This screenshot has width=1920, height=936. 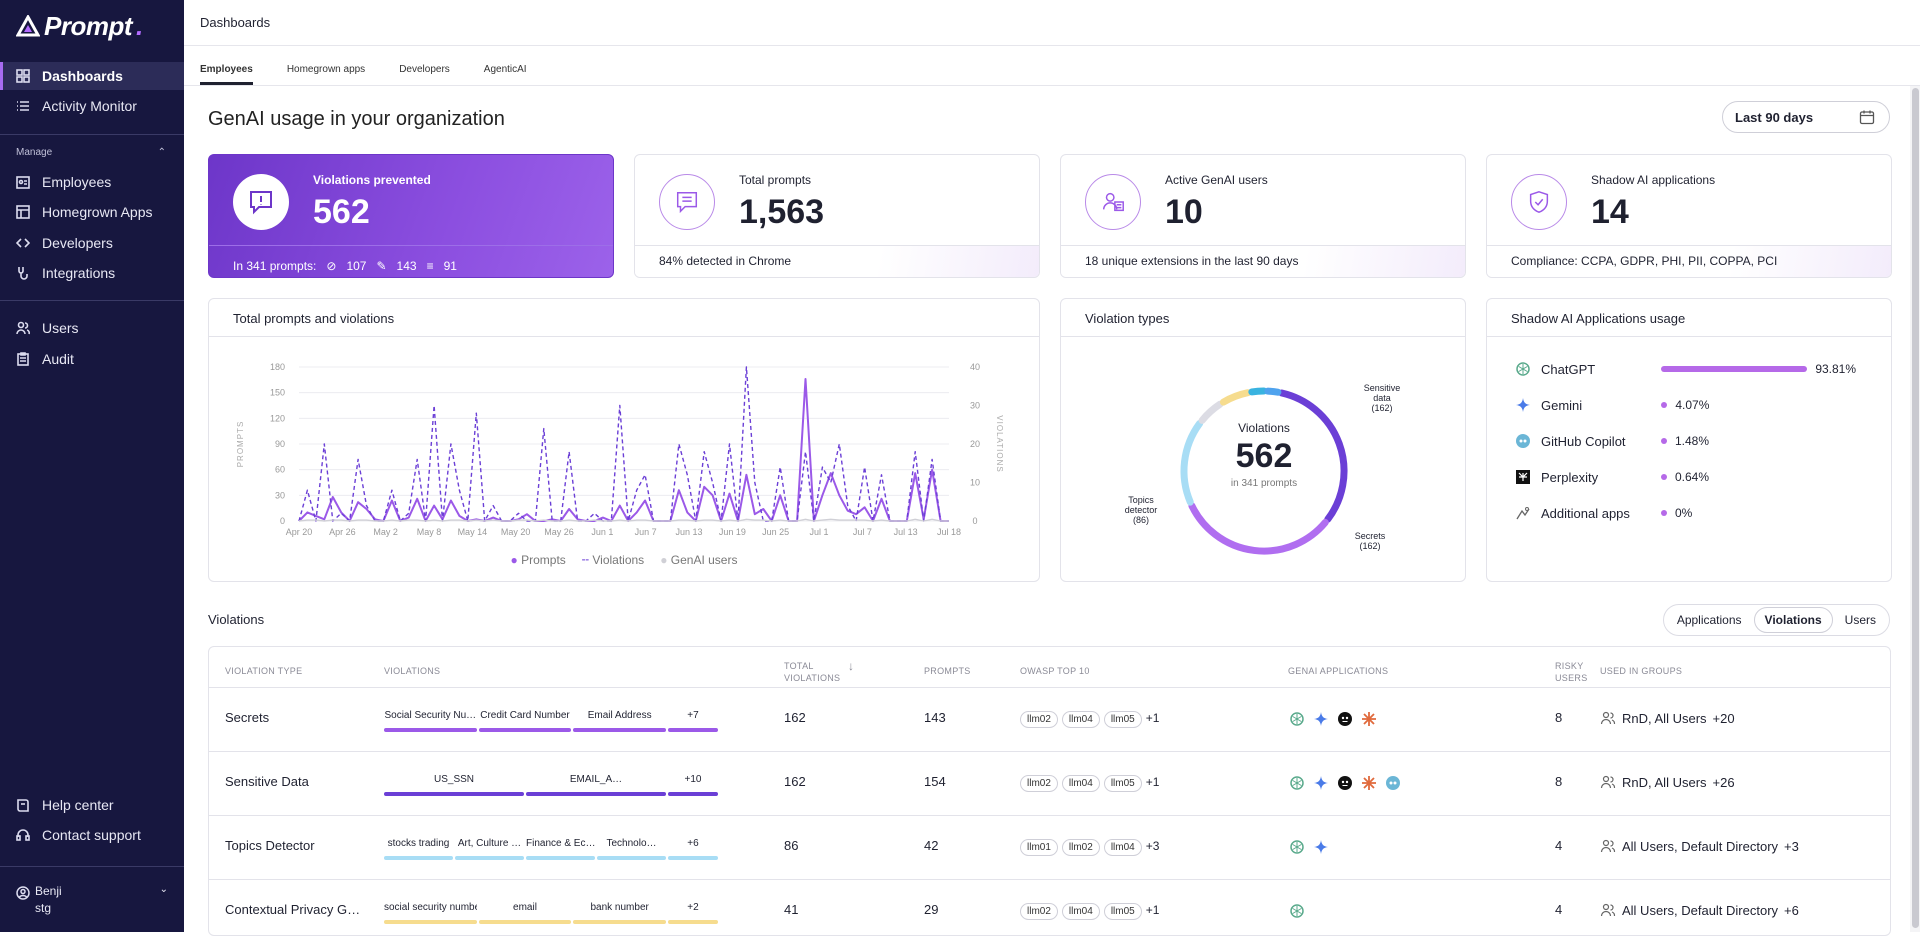 What do you see at coordinates (1523, 477) in the screenshot?
I see `perplexity-icon` at bounding box center [1523, 477].